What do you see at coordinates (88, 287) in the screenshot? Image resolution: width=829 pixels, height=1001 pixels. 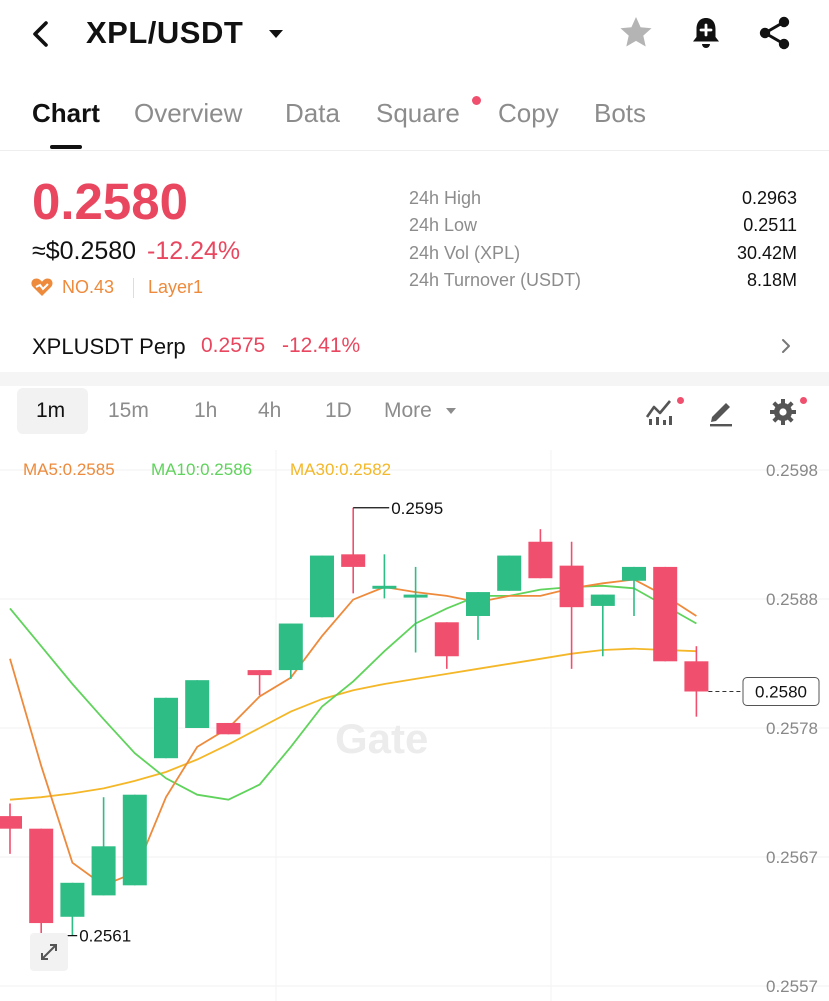 I see `market-cap-rank: NO.43` at bounding box center [88, 287].